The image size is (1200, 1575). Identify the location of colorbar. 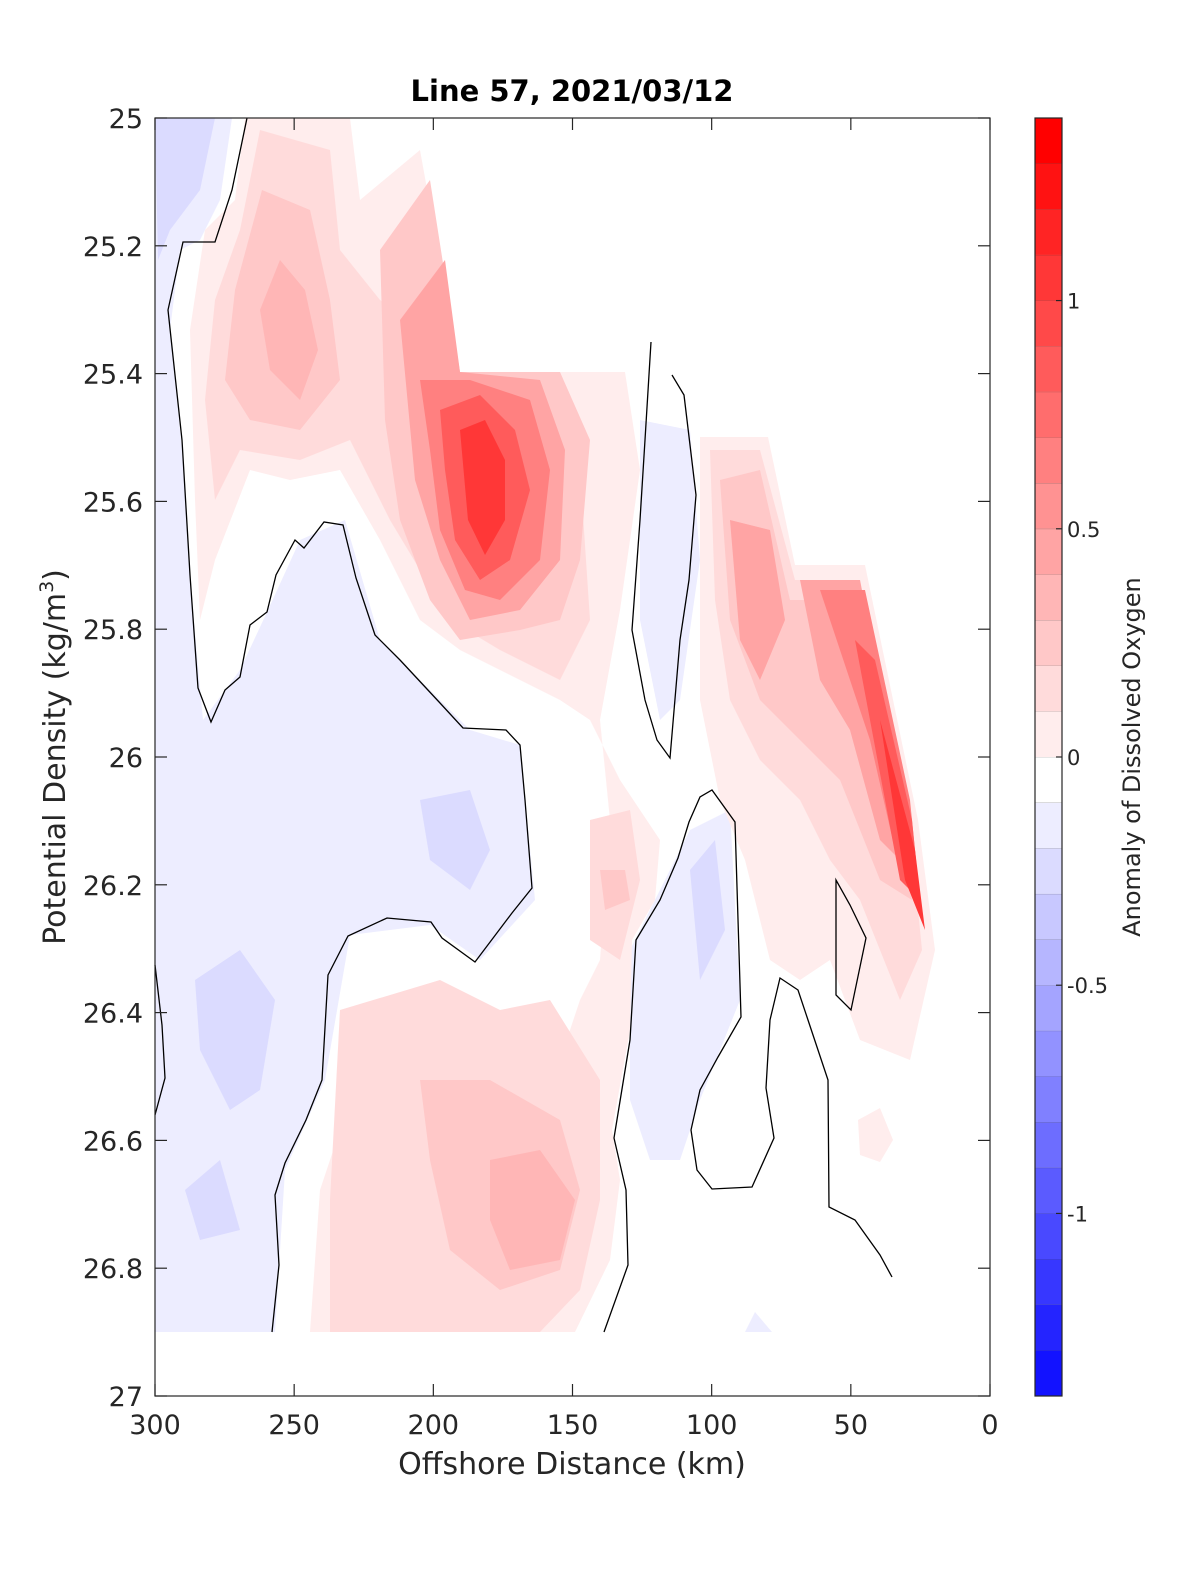
(1048, 756).